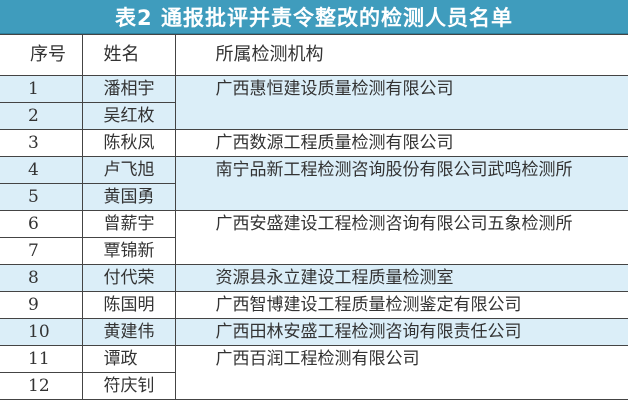  Describe the element at coordinates (128, 278) in the screenshot. I see `person-name: 付代荣` at that location.